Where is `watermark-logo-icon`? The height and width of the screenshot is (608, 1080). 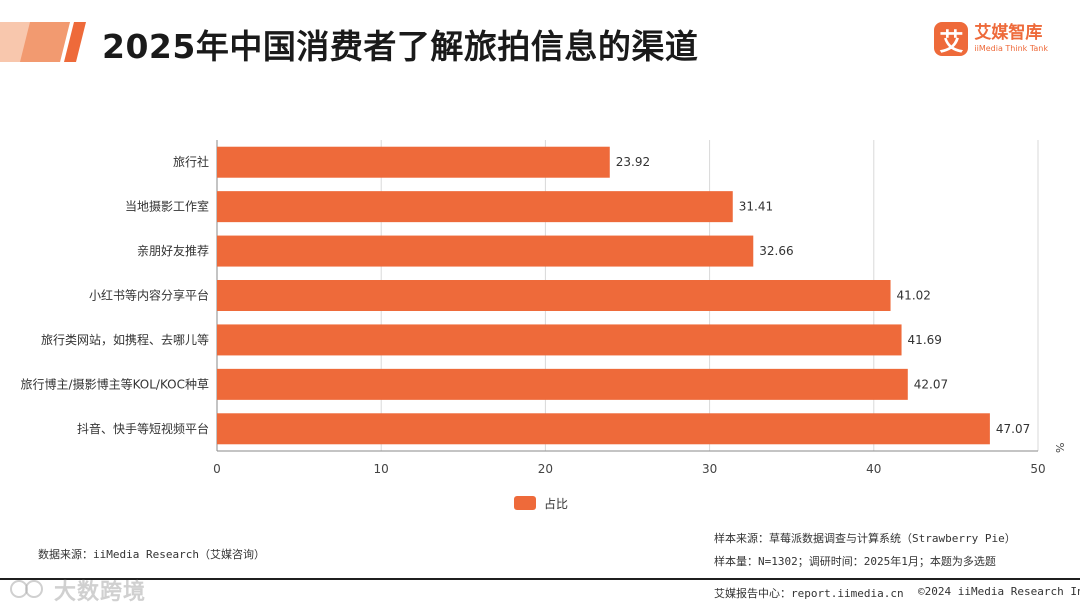
watermark-logo-icon is located at coordinates (26, 589).